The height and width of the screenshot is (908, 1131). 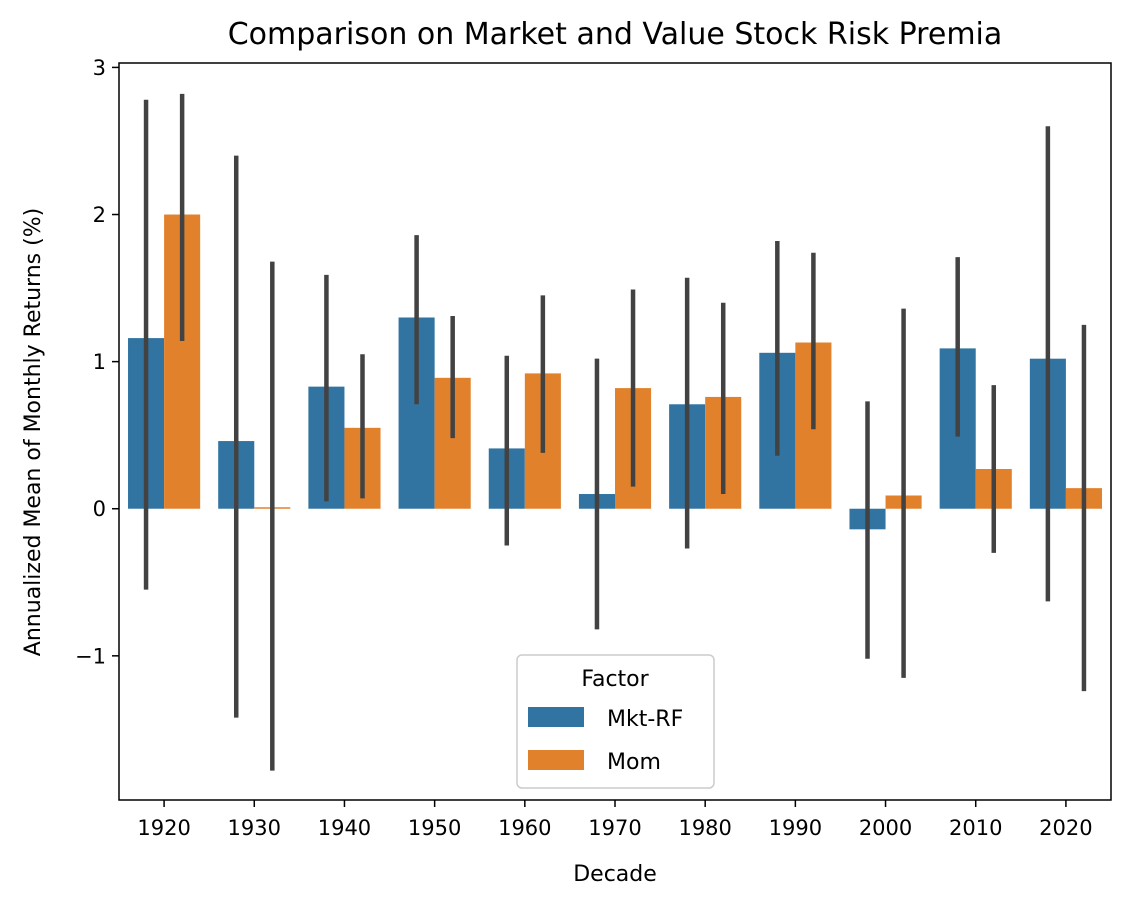 What do you see at coordinates (33, 432) in the screenshot?
I see `y-axis-label: Annualized Mean of Monthly Returns (%)` at bounding box center [33, 432].